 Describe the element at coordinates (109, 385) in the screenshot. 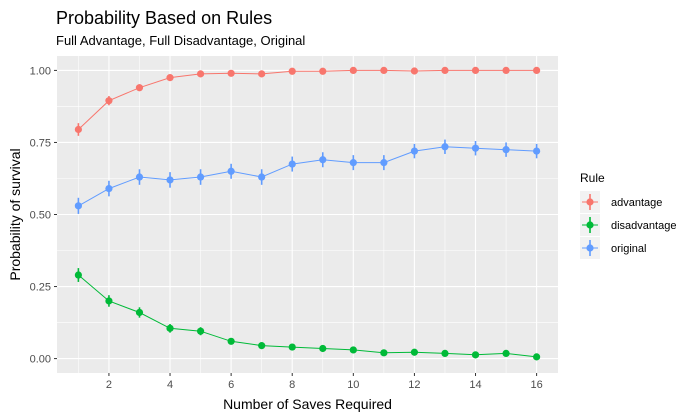

I see `x-tick-label: 2` at that location.